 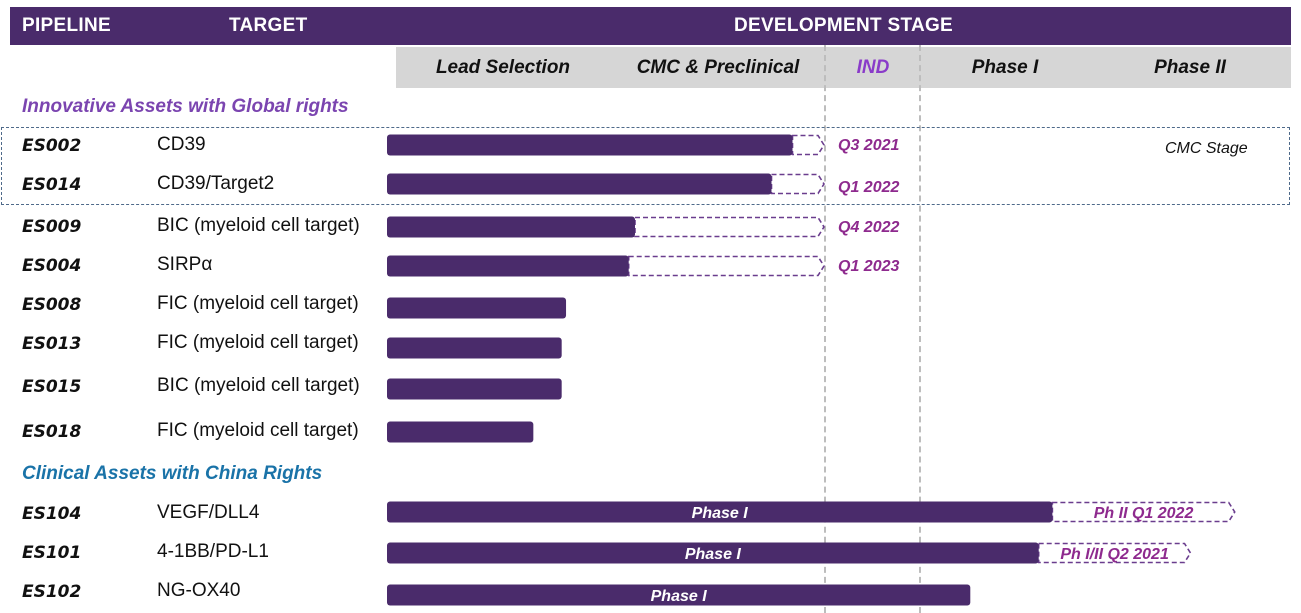 I want to click on row-id: ES102, so click(x=52, y=592).